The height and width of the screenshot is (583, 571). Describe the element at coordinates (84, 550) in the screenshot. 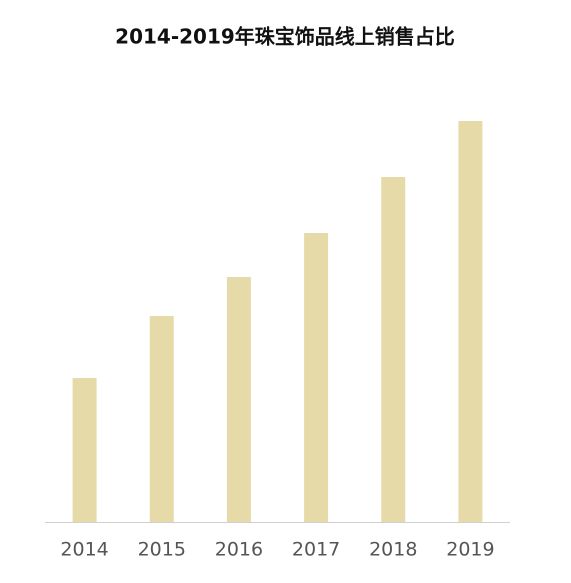

I see `x-tick-label: 2014` at that location.